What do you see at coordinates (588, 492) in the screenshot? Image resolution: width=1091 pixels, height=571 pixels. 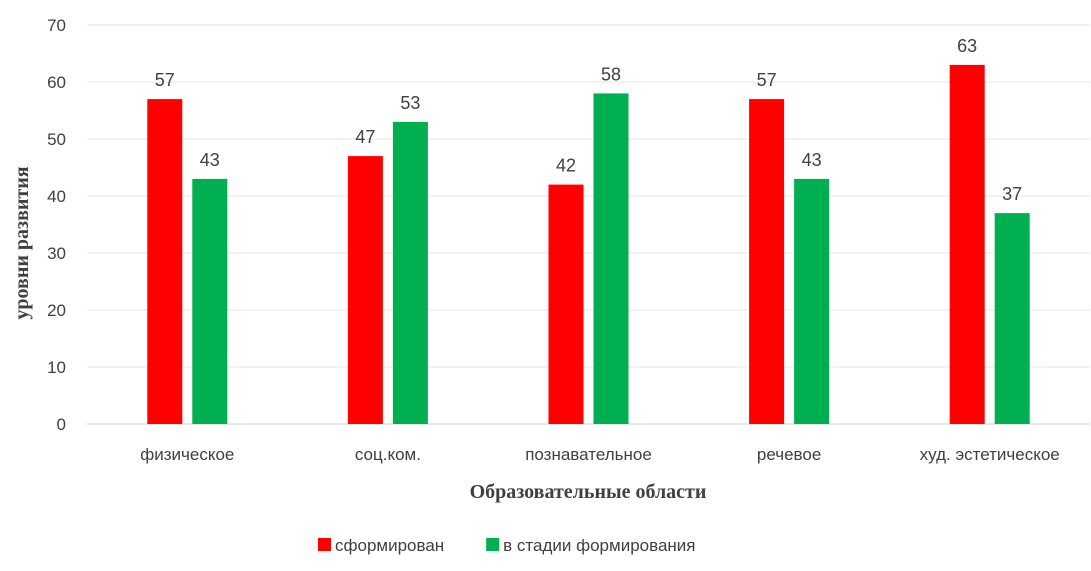 I see `x-axis-title: Образовательные области` at bounding box center [588, 492].